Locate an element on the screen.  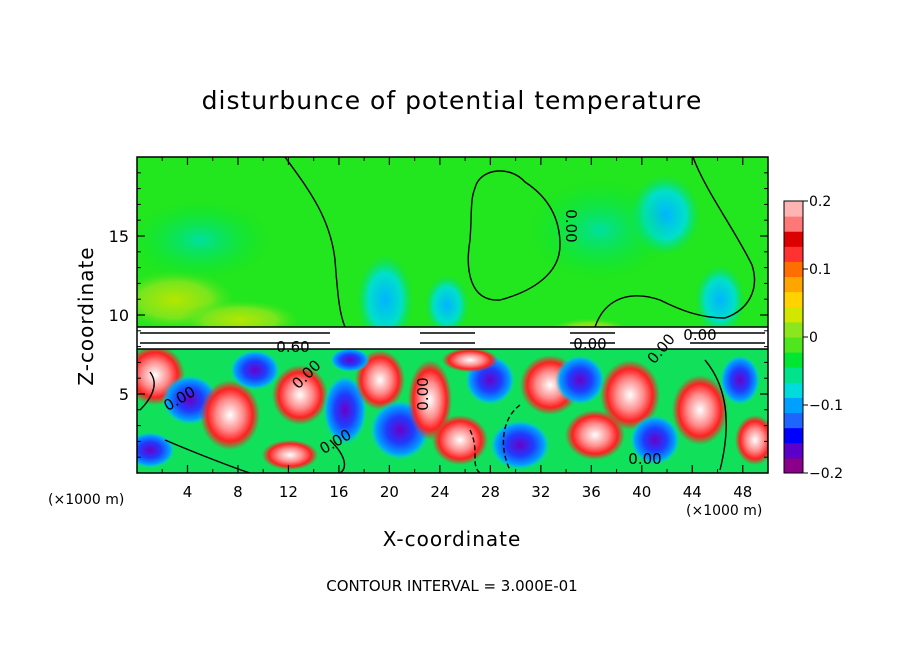
x-tick-label: 44 is located at coordinates (692, 492).